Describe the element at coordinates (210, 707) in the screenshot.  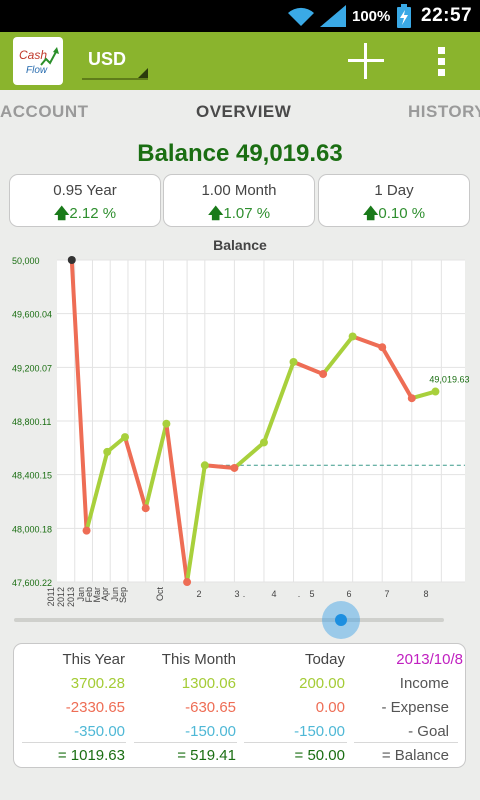
I see `expense-month: -630.65` at that location.